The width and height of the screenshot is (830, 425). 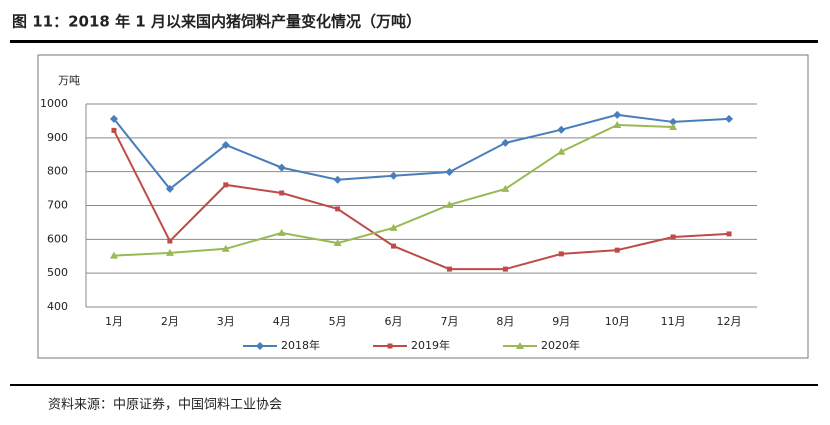 What do you see at coordinates (394, 321) in the screenshot?
I see `x-tick-label: 6月` at bounding box center [394, 321].